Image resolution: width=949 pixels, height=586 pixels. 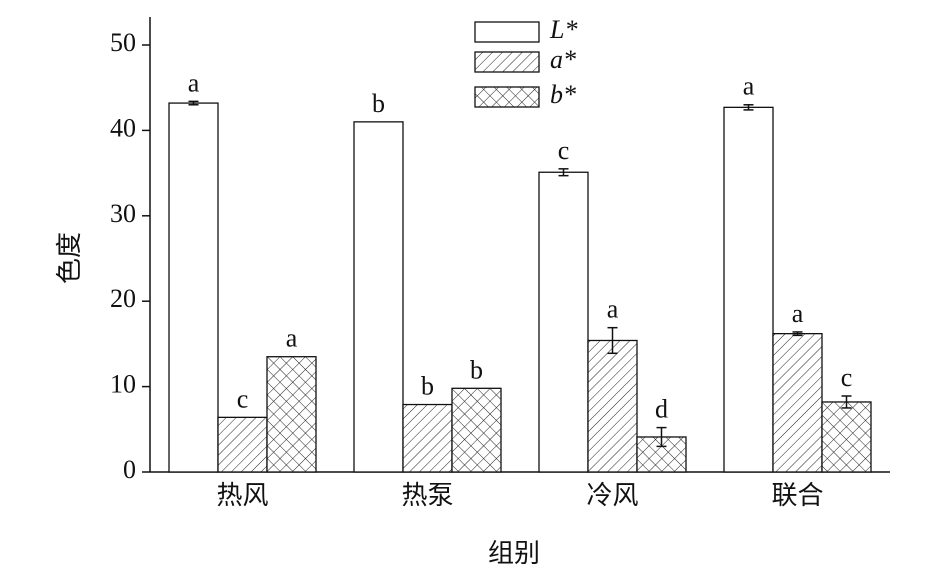 I want to click on x-axis-label: 组别, so click(x=514, y=553).